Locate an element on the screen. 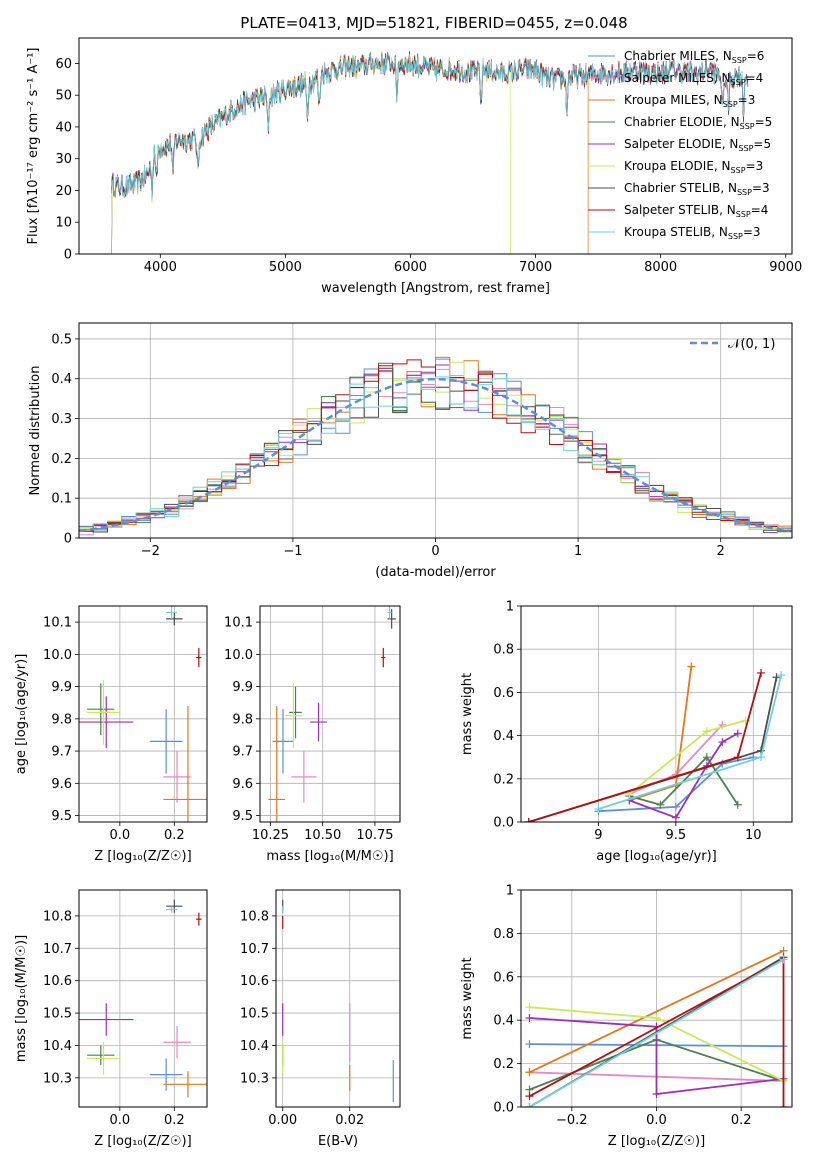  y-tick-label: 9.7 is located at coordinates (61, 752).